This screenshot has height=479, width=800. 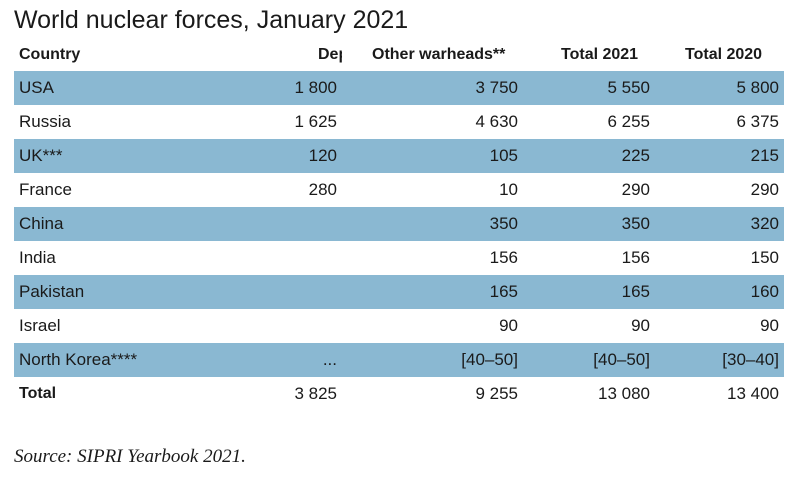 What do you see at coordinates (38, 393) in the screenshot?
I see `cell-country: Total` at bounding box center [38, 393].